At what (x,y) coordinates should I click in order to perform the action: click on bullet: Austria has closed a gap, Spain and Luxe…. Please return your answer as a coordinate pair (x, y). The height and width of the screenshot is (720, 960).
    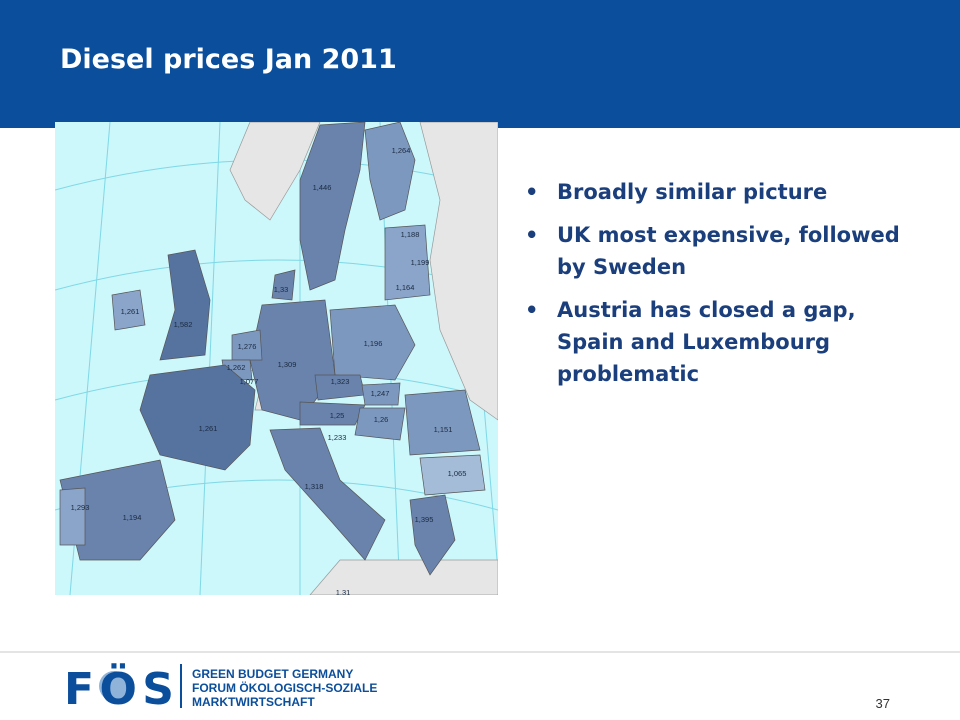
    Looking at the image, I should click on (715, 342).